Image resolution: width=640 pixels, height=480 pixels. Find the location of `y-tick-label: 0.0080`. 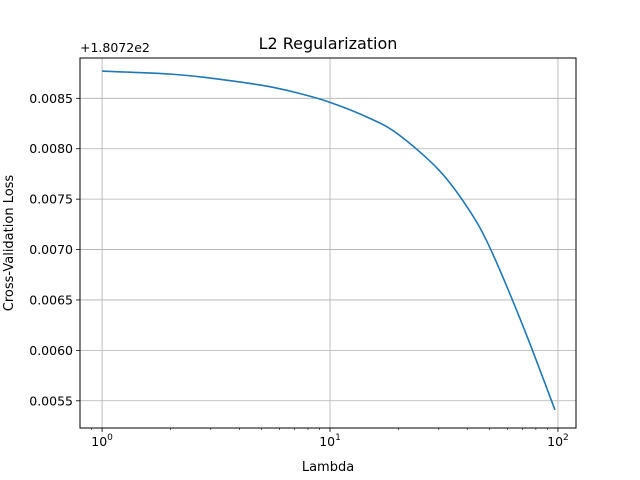

y-tick-label: 0.0080 is located at coordinates (51, 148).